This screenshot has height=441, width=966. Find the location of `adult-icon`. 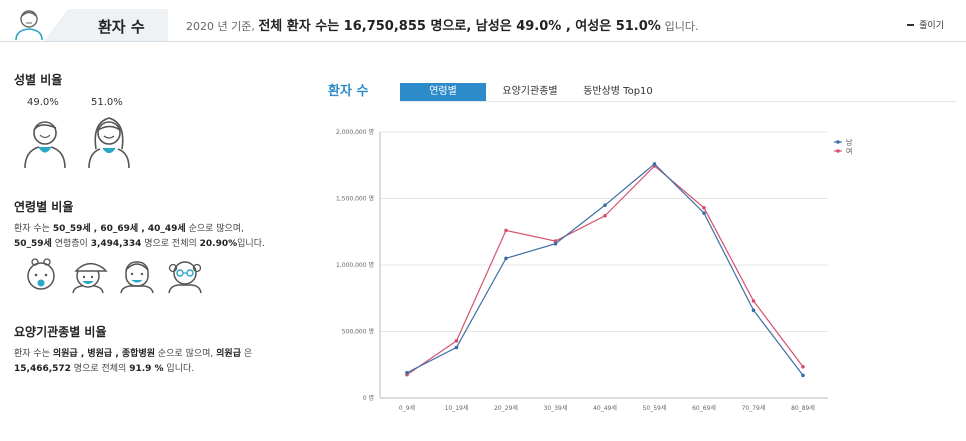

adult-icon is located at coordinates (137, 277).